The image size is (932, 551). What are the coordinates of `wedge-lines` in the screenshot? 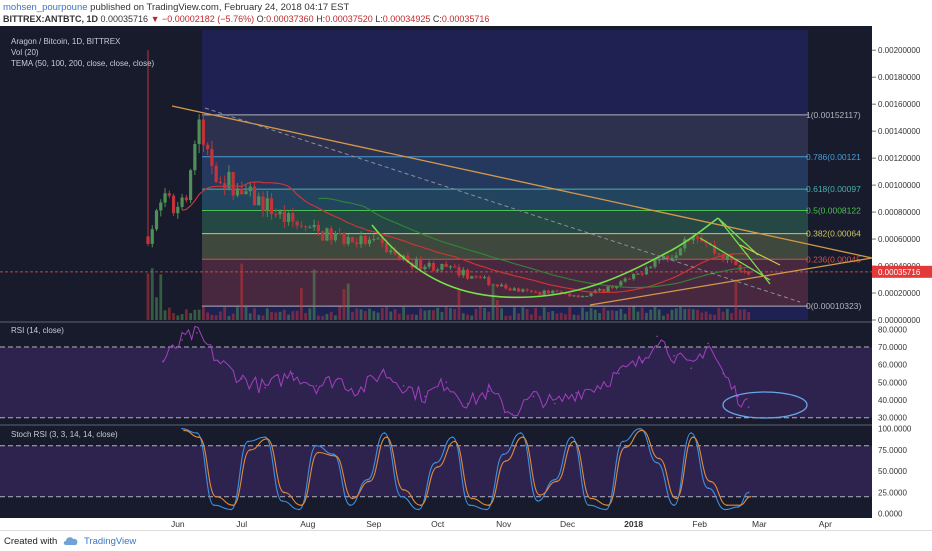 It's located at (735, 251).